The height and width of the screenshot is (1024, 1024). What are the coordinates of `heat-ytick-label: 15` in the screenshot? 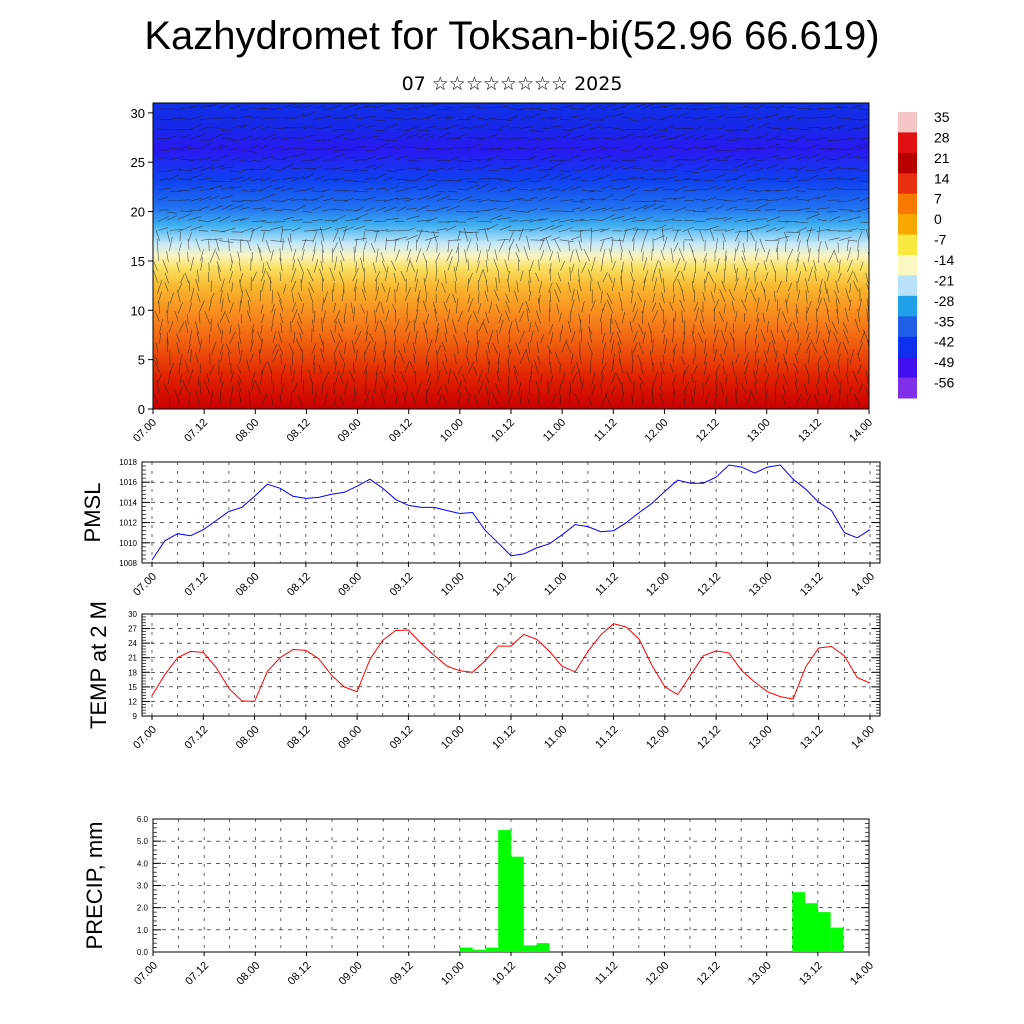 It's located at (138, 261).